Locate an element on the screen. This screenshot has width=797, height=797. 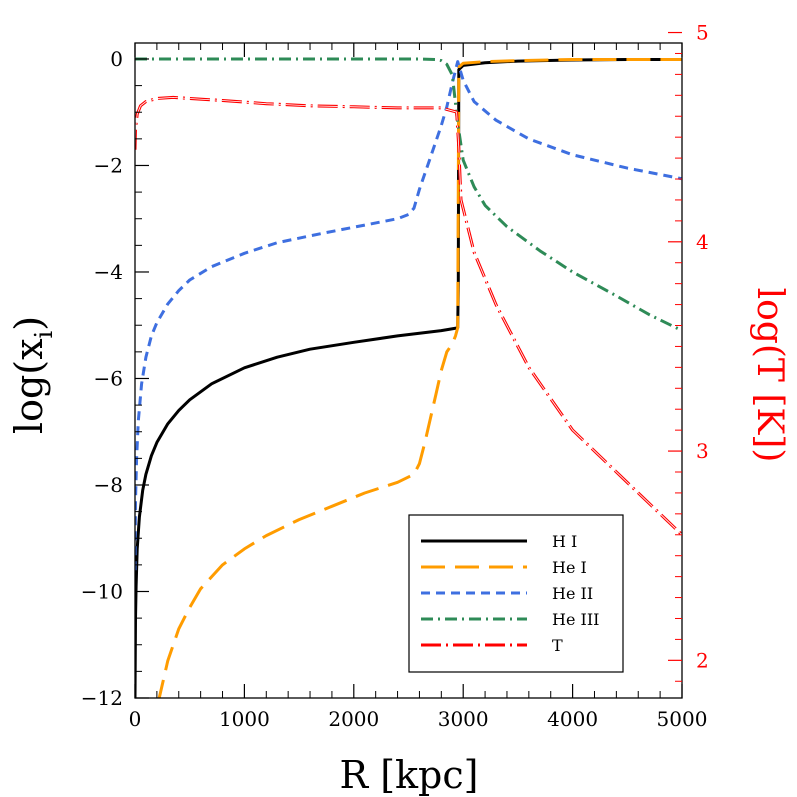
x-tick-label: 1000 is located at coordinates (244, 719).